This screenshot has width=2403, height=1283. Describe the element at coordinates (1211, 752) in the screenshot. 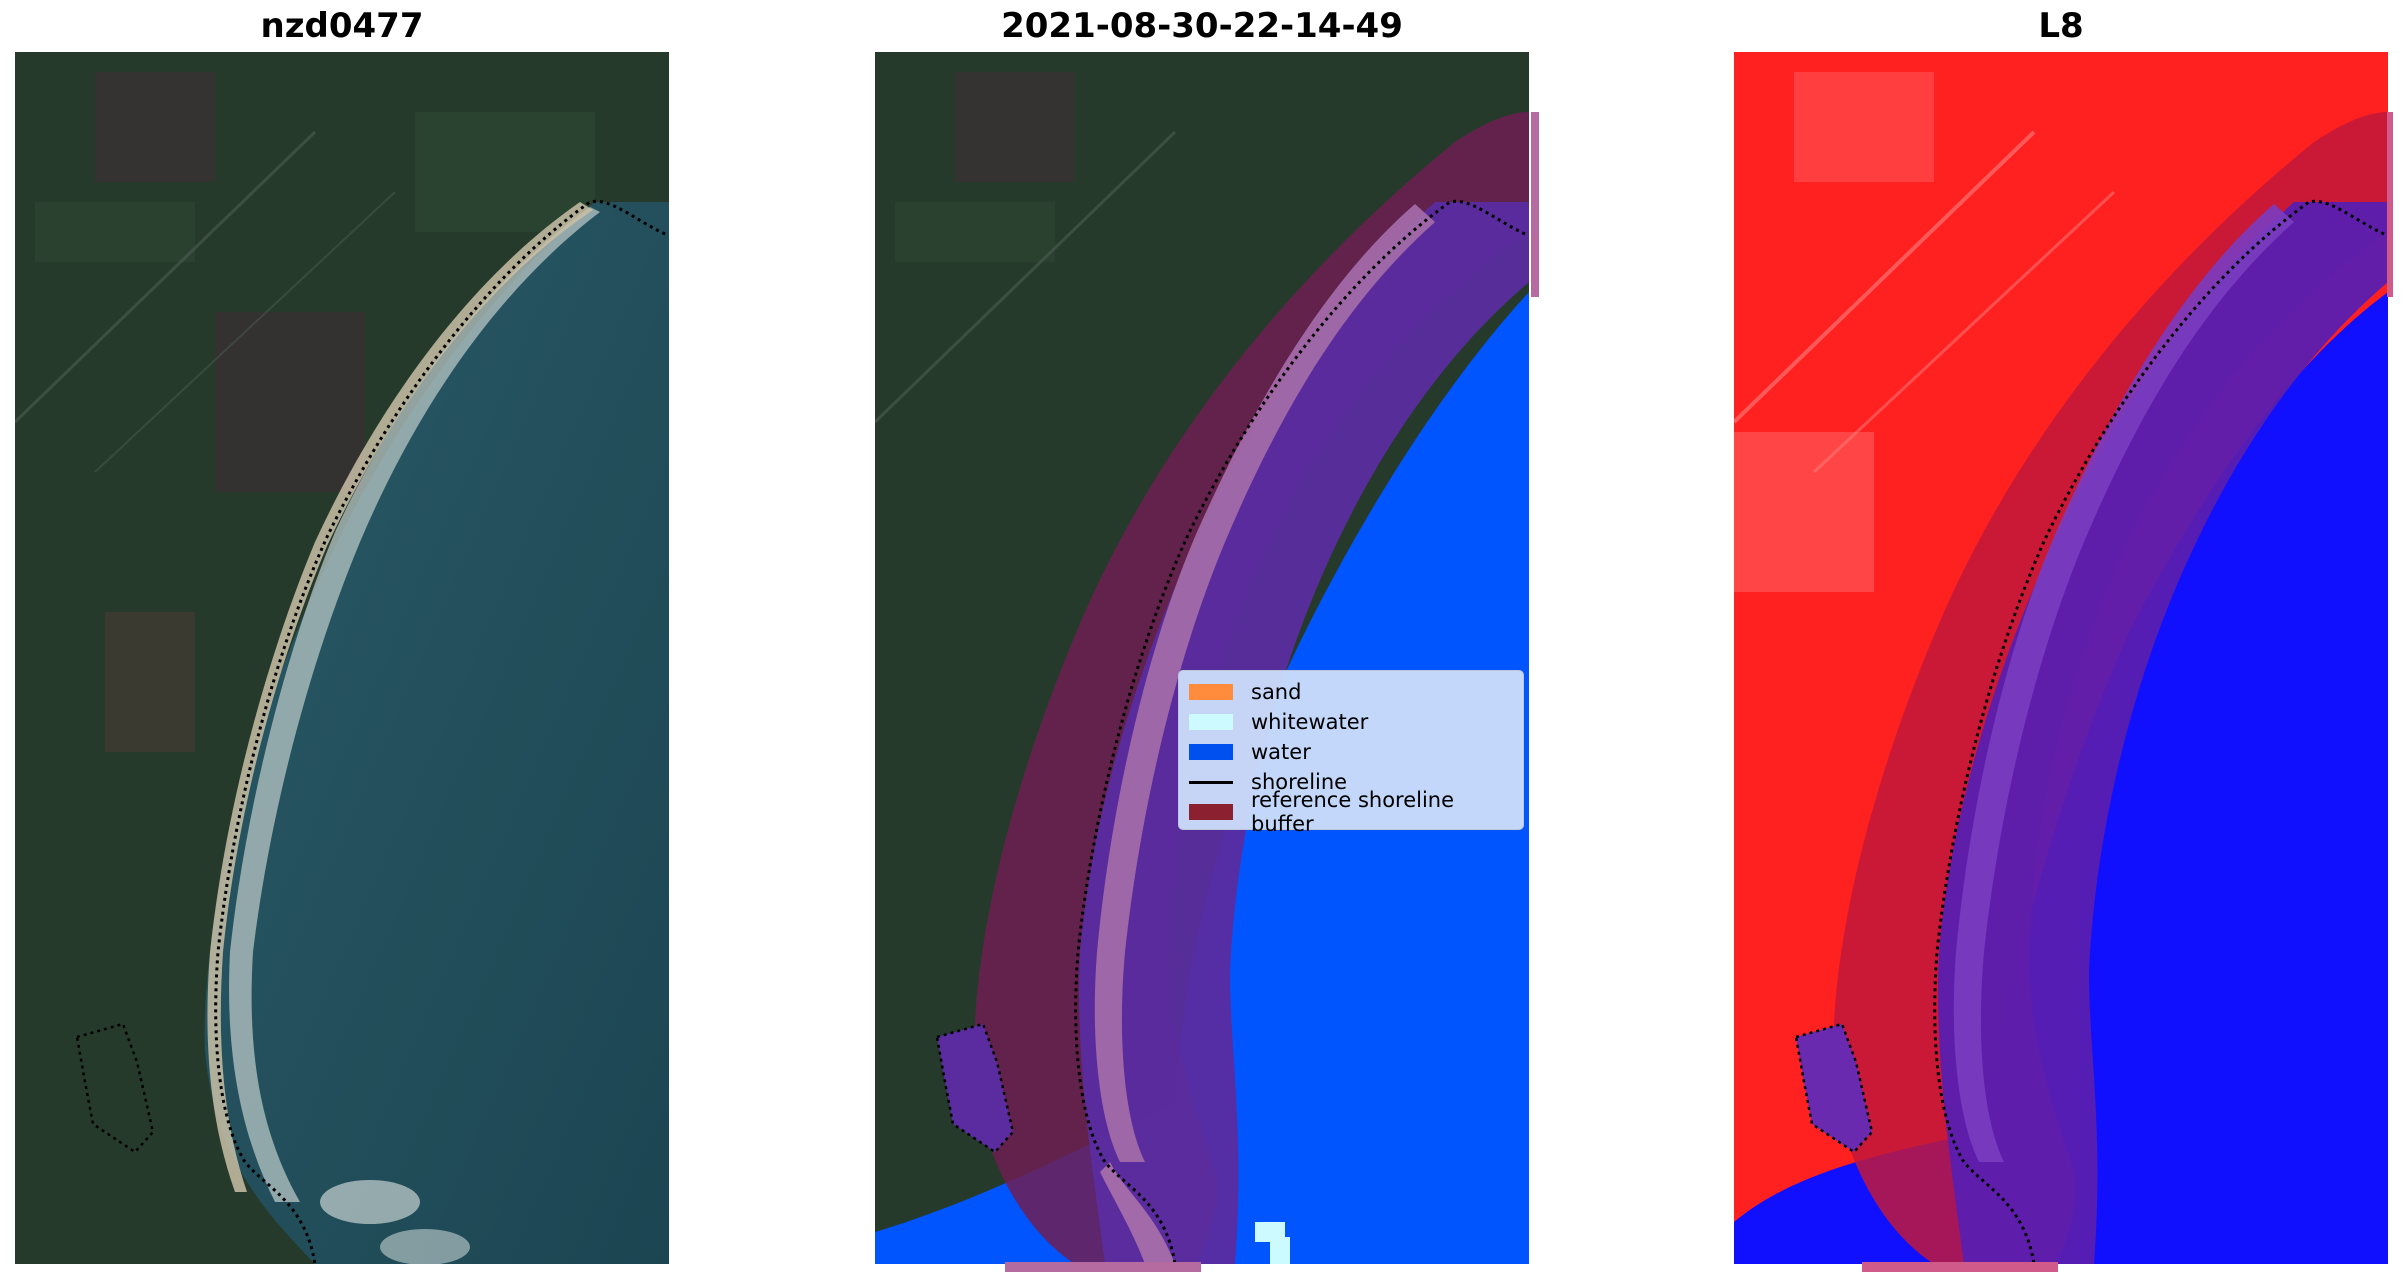

I see `water-swatch` at that location.